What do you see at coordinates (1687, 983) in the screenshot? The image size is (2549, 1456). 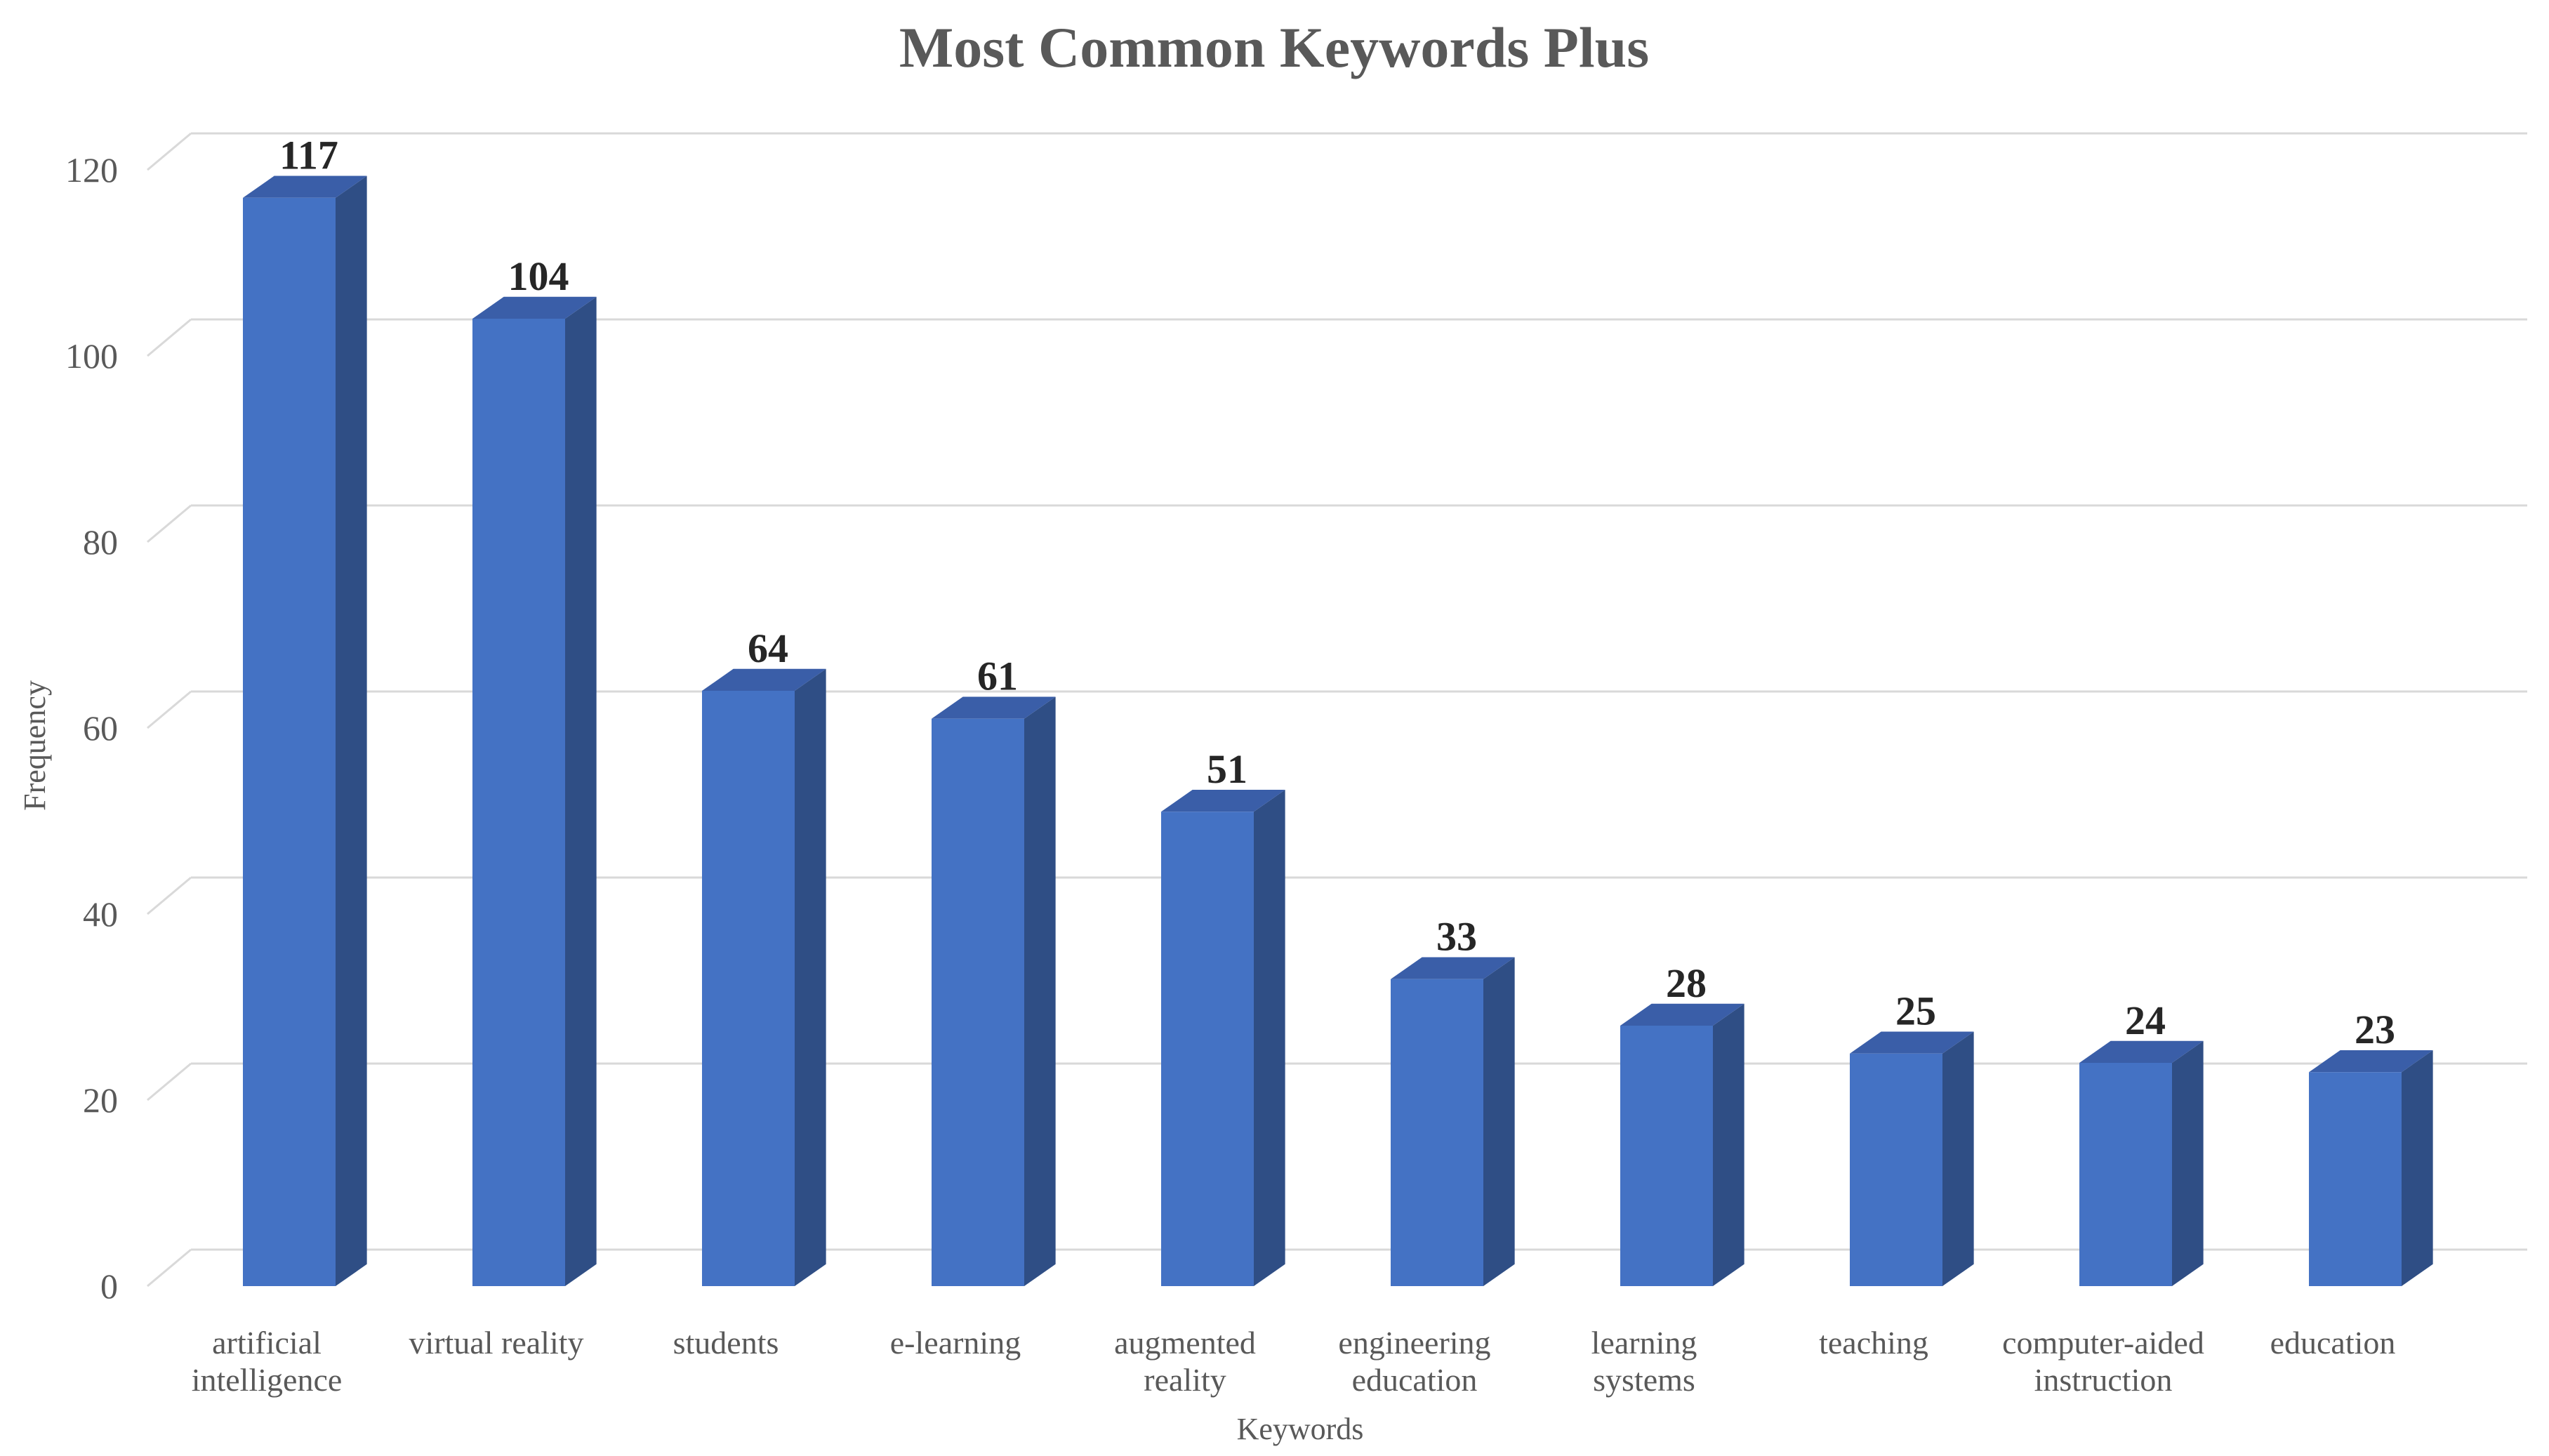 I see `data-label: 28` at bounding box center [1687, 983].